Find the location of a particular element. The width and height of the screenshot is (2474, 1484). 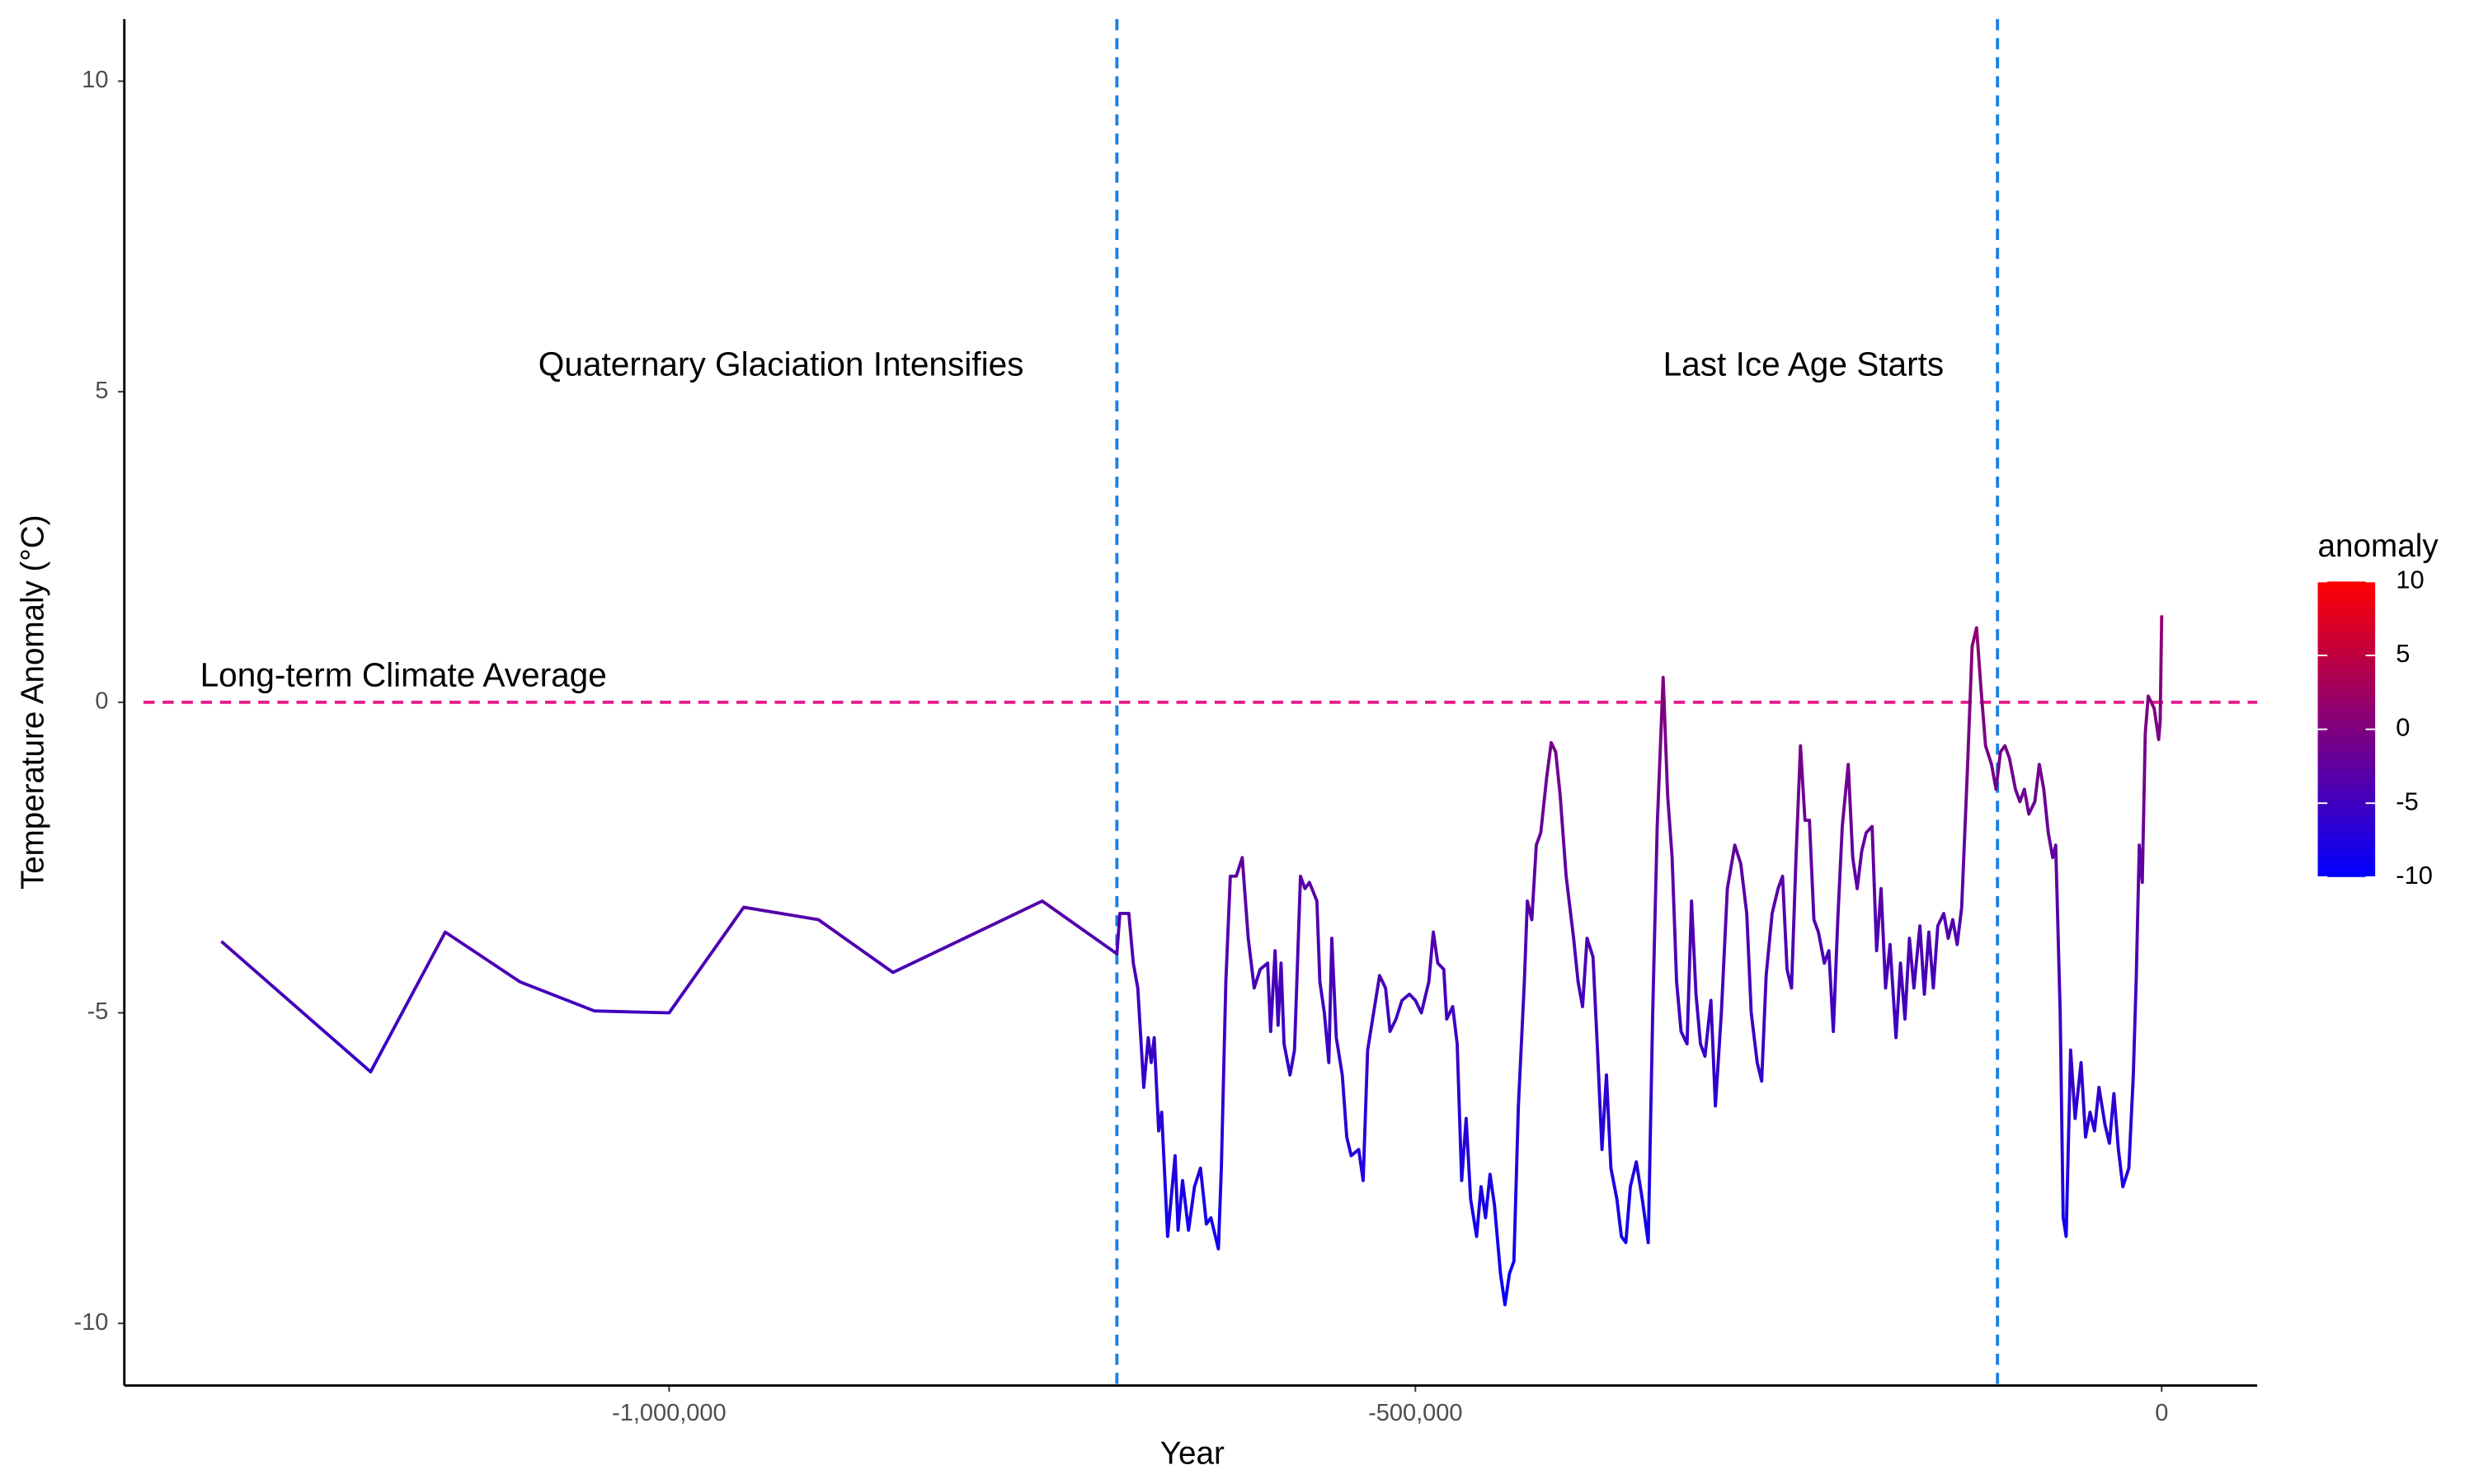

legend-label: -10 is located at coordinates (2414, 876).